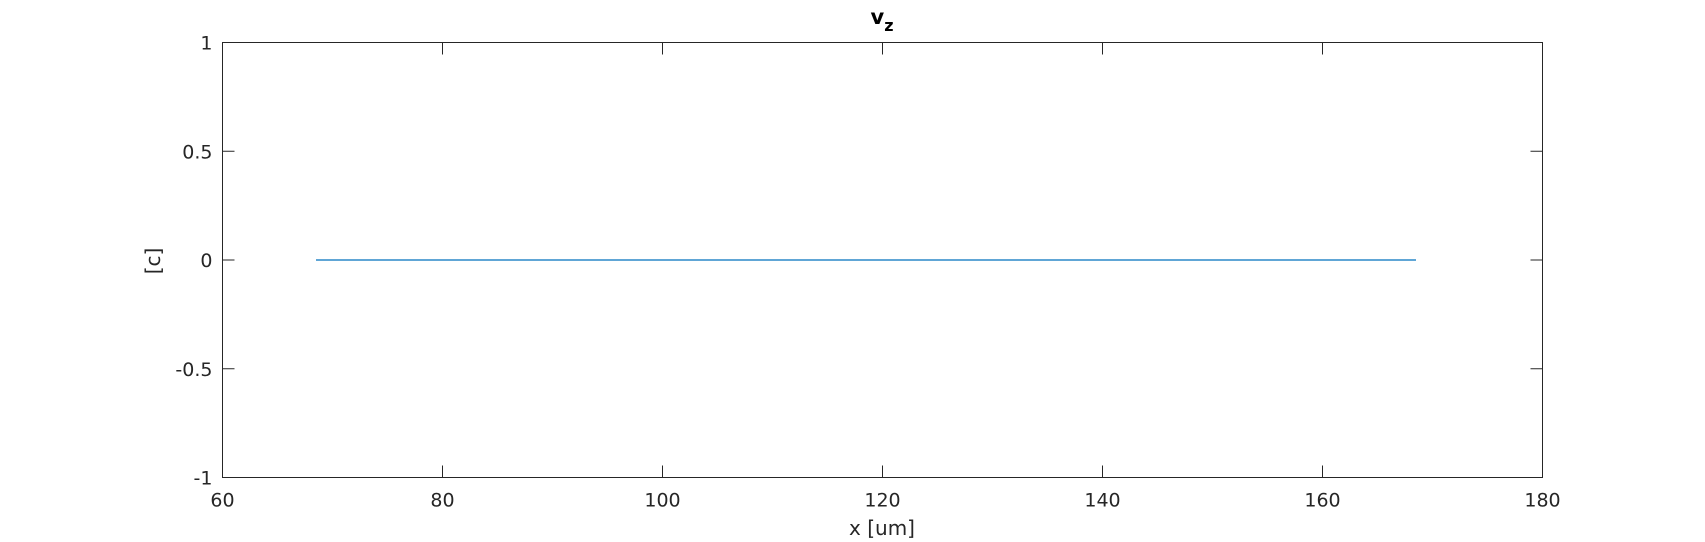 The height and width of the screenshot is (542, 1705). I want to click on y-tick-label: 0.5, so click(197, 152).